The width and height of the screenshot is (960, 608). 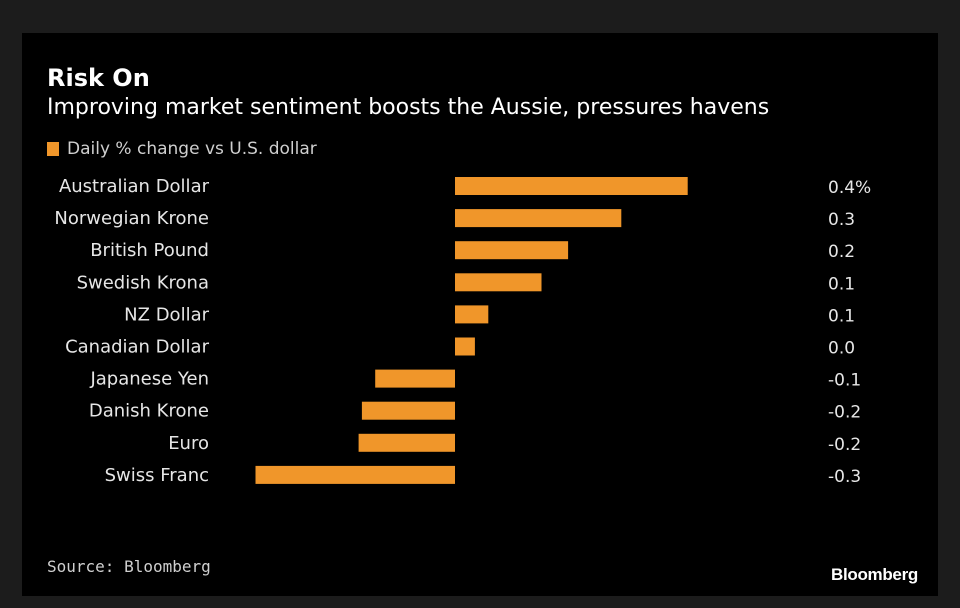 I want to click on category-label: Swiss Franc, so click(x=157, y=475).